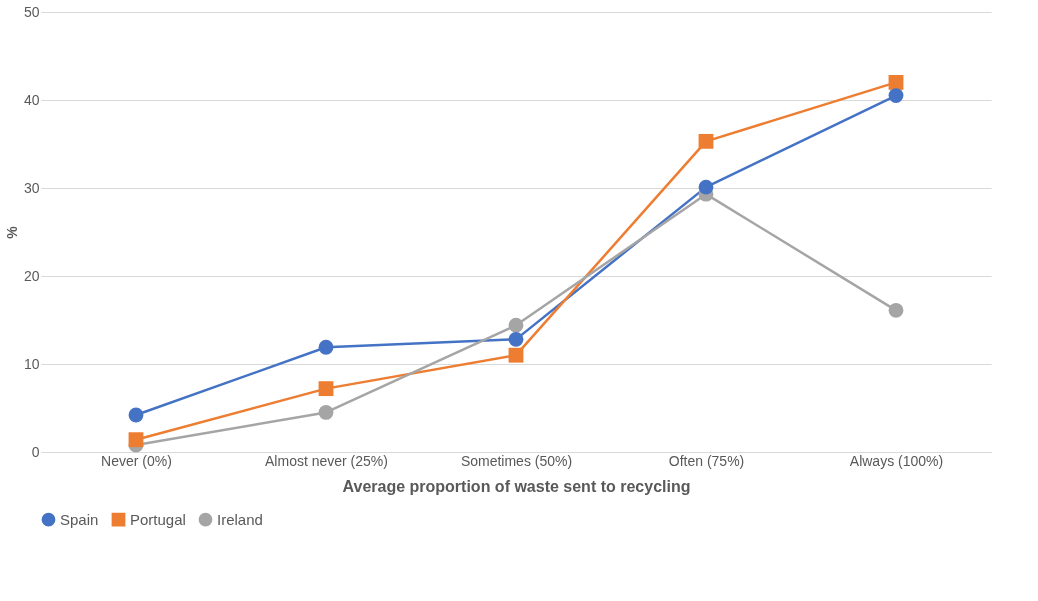 The width and height of the screenshot is (1038, 601). Describe the element at coordinates (516, 460) in the screenshot. I see `x-tick-label: Sometimes (50%)` at that location.